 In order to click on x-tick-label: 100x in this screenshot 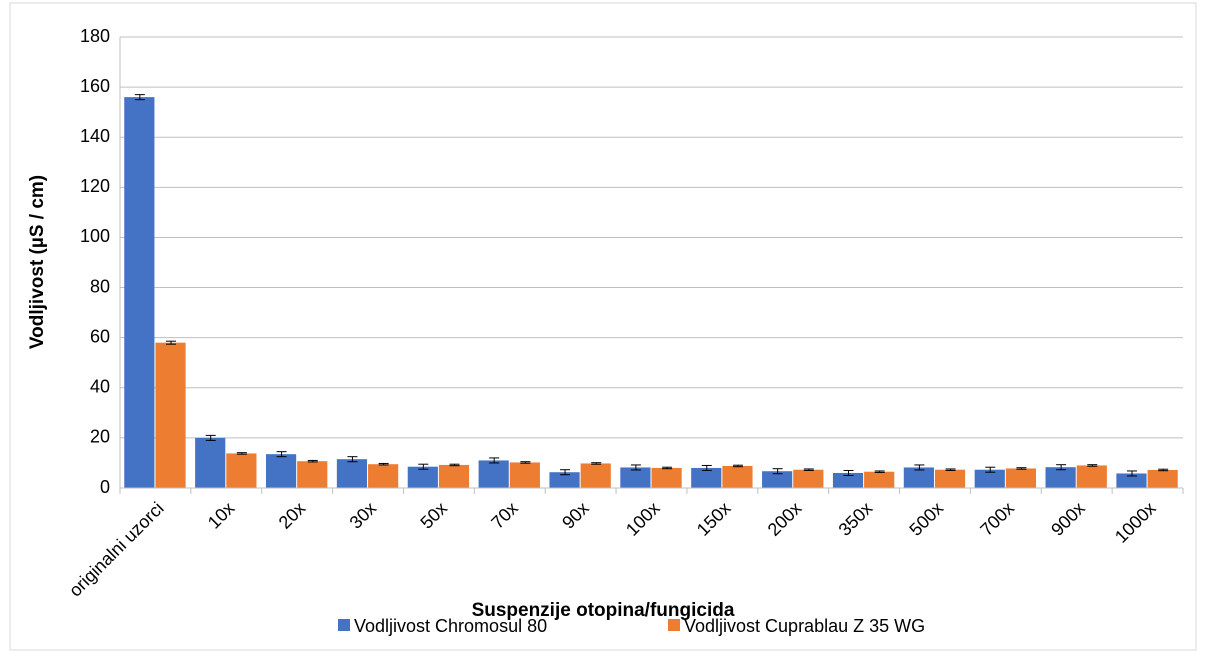, I will do `click(643, 519)`.